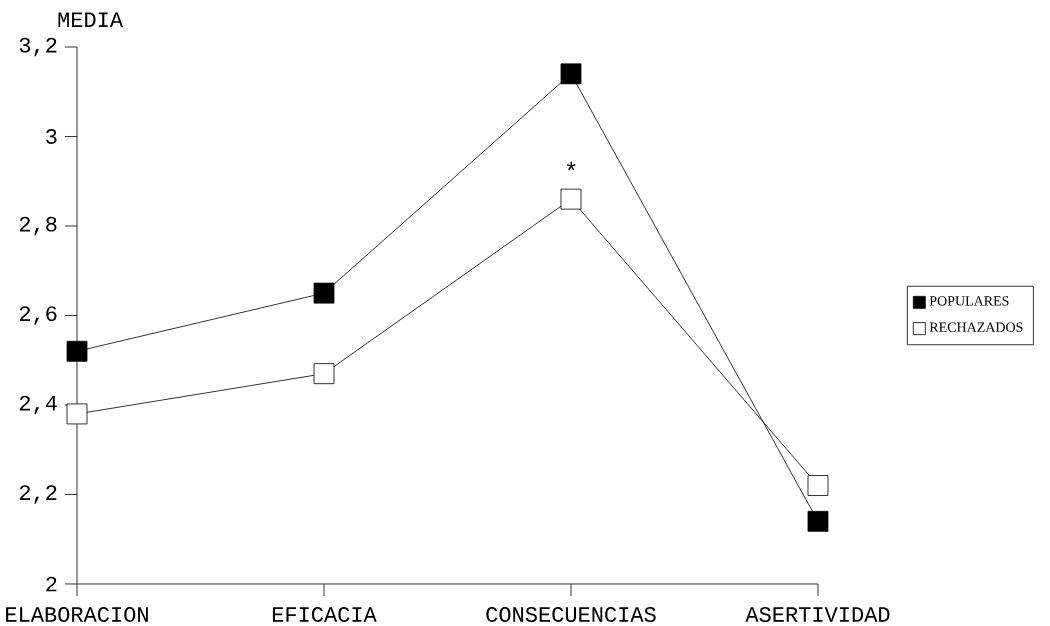 The width and height of the screenshot is (1050, 626). I want to click on y-tick-label: 3, so click(51, 136).